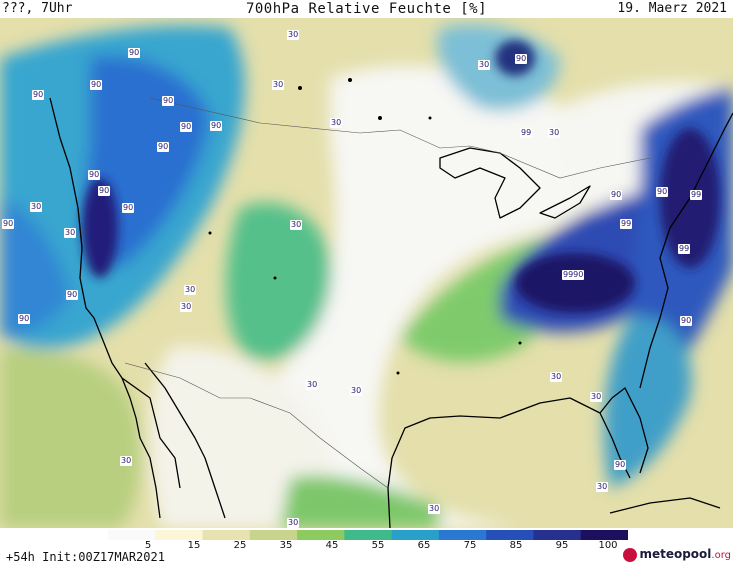 This screenshot has width=733, height=566. I want to click on colorbar-tick-label: 15, so click(194, 545).